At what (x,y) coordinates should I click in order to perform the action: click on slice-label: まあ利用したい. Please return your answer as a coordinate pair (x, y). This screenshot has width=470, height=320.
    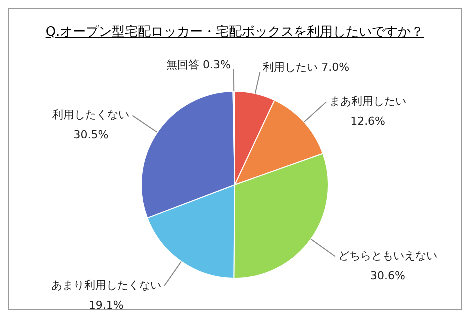
    Looking at the image, I should click on (368, 101).